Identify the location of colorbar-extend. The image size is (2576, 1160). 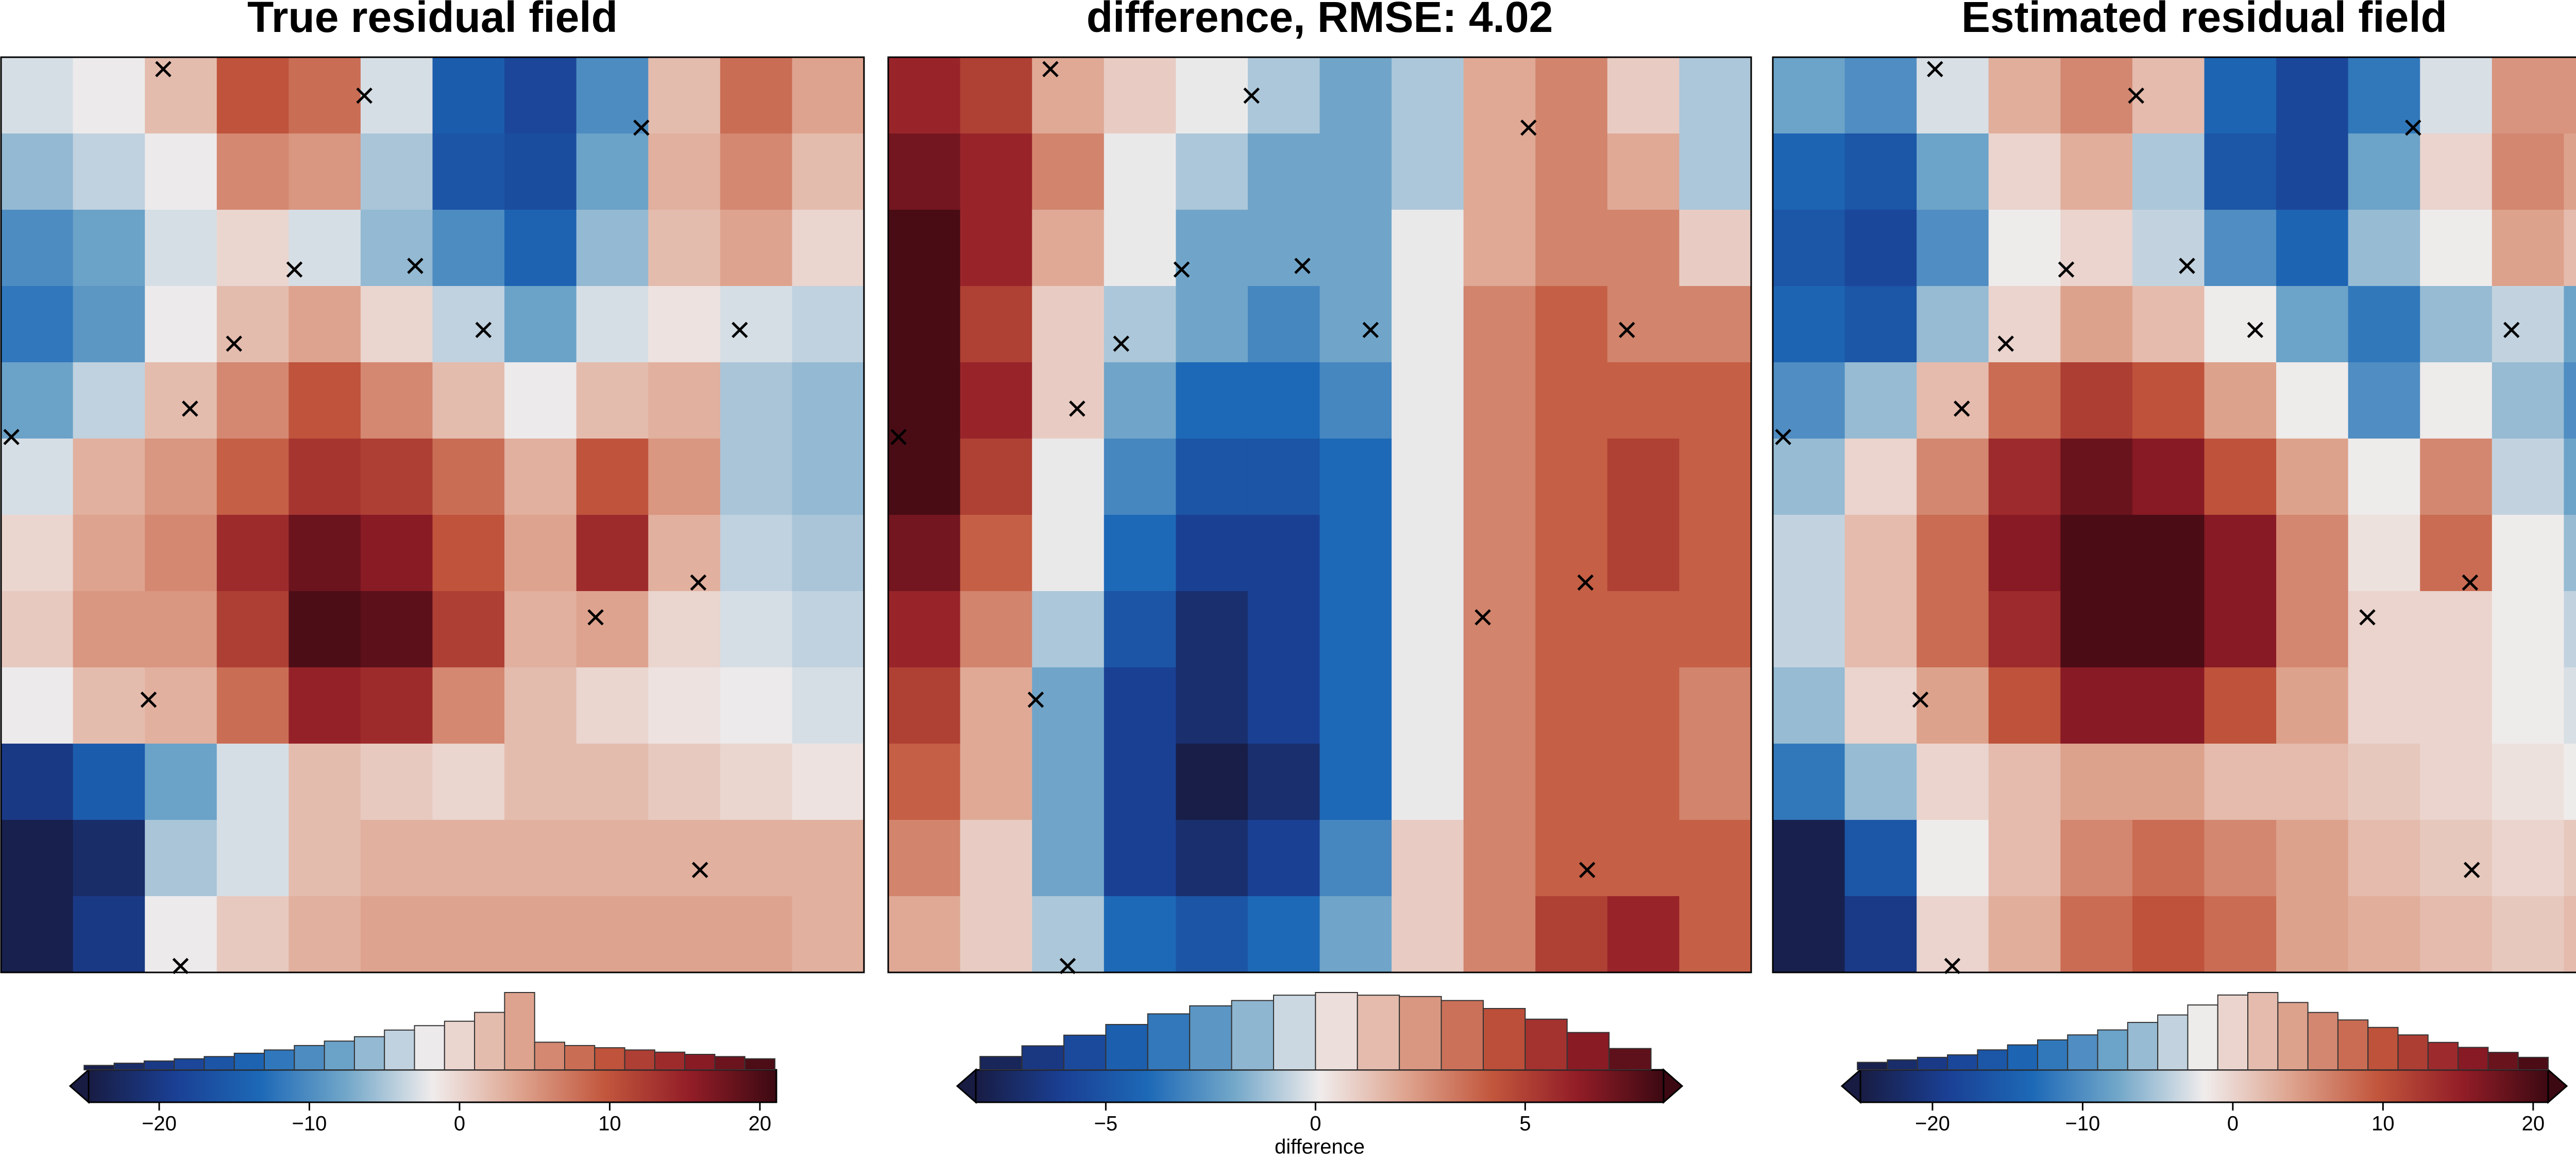
(966, 1086).